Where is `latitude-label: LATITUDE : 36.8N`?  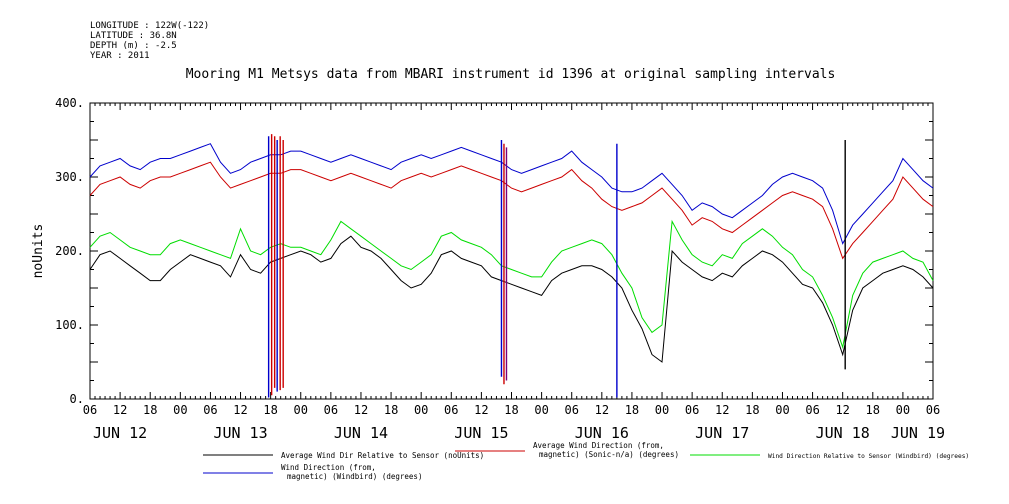
latitude-label: LATITUDE : 36.8N is located at coordinates (133, 36).